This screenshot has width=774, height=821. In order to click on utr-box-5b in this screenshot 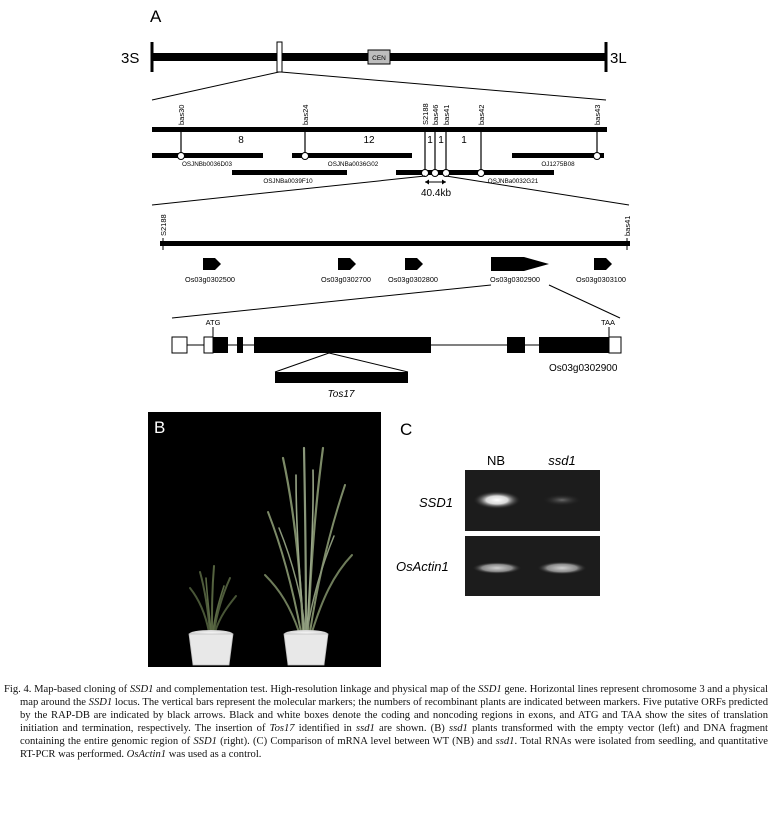, I will do `click(208, 345)`.